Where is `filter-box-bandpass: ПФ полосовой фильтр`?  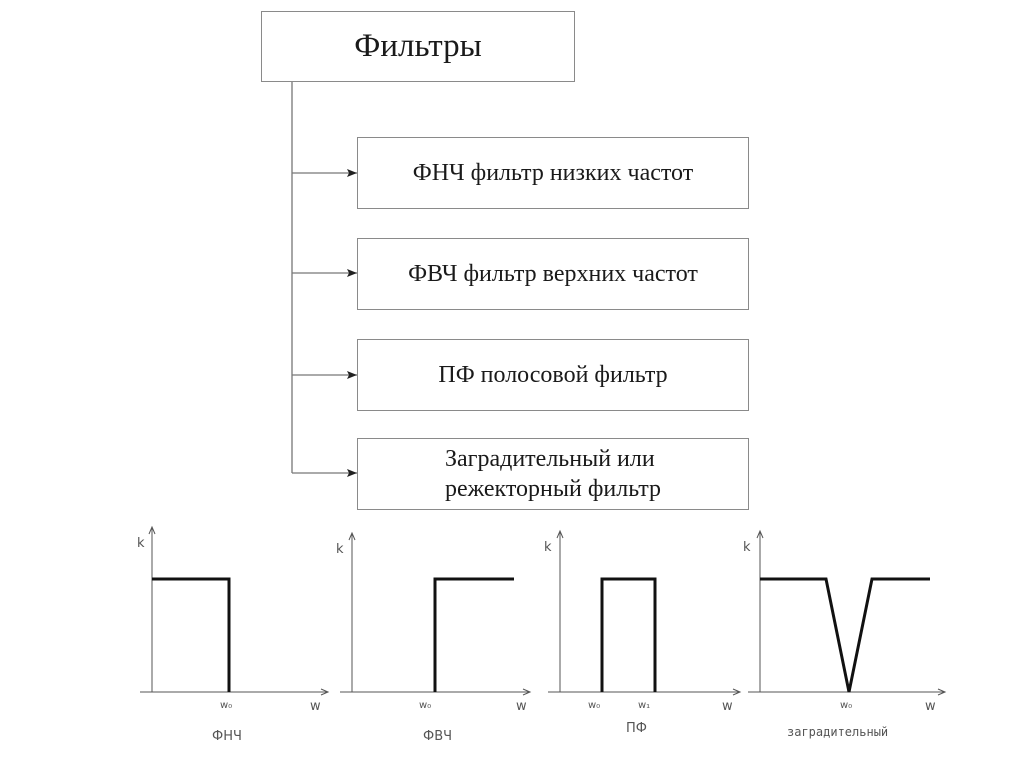 filter-box-bandpass: ПФ полосовой фильтр is located at coordinates (553, 375).